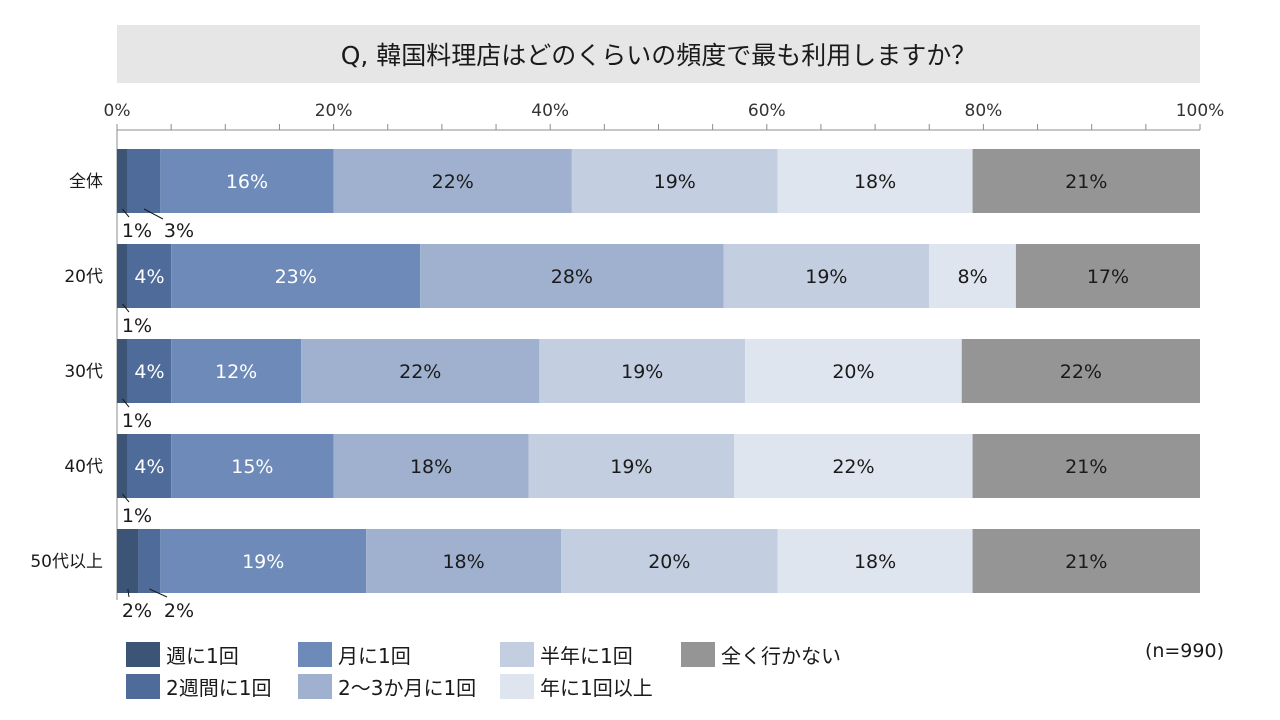  I want to click on legend-item: 年に1回以上, so click(576, 686).